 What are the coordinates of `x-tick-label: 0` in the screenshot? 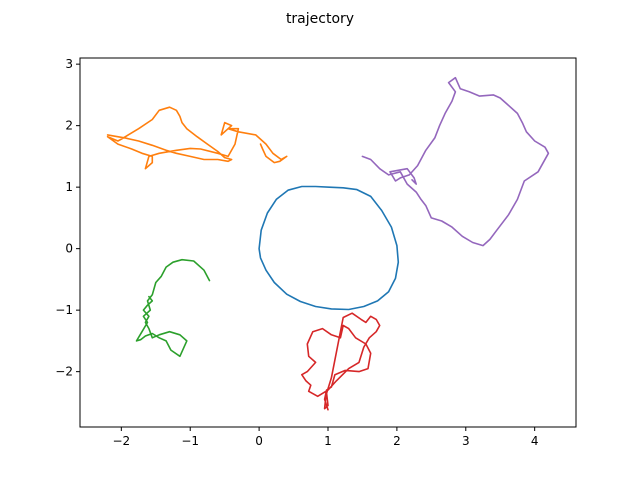 It's located at (259, 441).